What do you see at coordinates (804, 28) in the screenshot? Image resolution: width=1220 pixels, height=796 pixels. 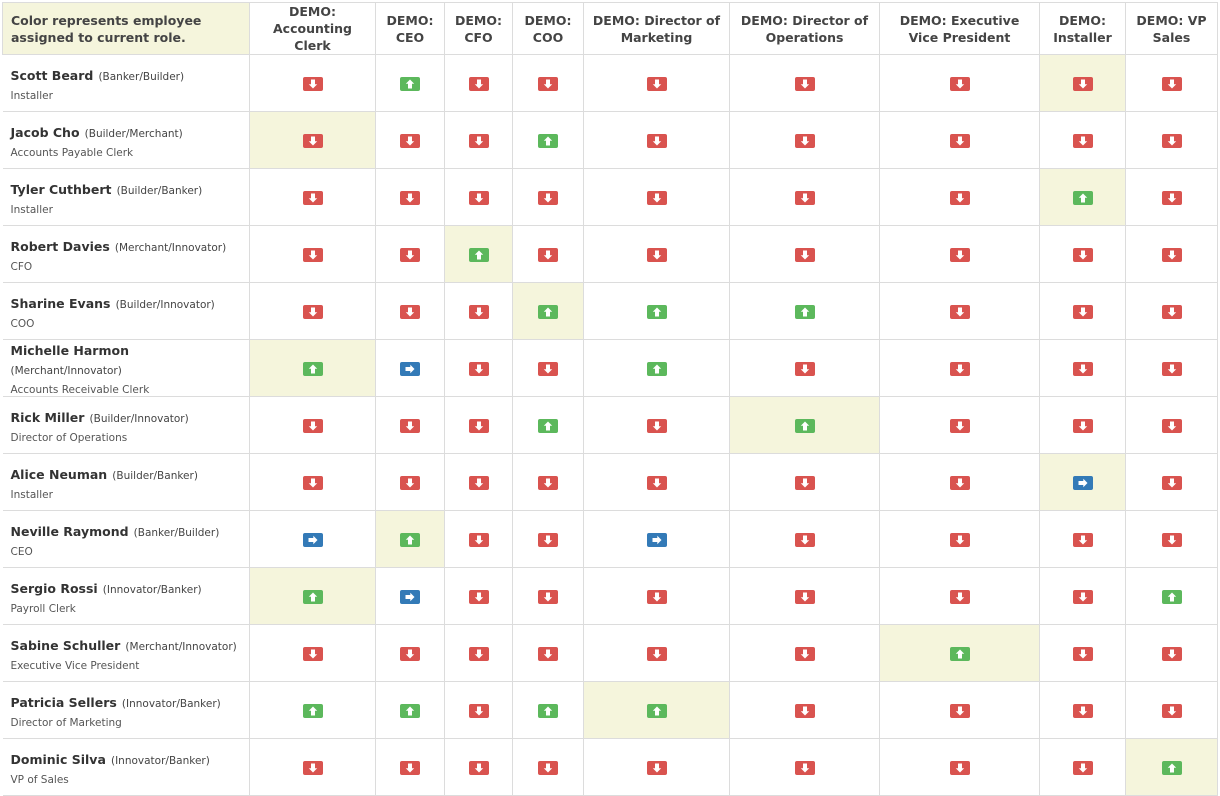 I see `role-header: DEMO: Director of Operations` at bounding box center [804, 28].